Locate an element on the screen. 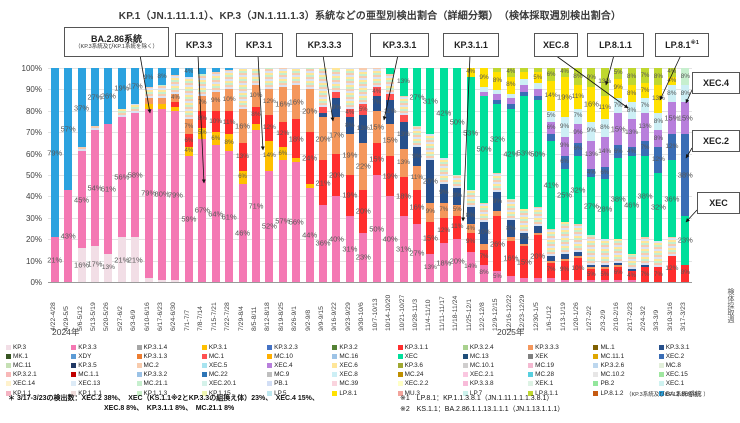  legend-item: KP.3.1 is located at coordinates (233, 347).